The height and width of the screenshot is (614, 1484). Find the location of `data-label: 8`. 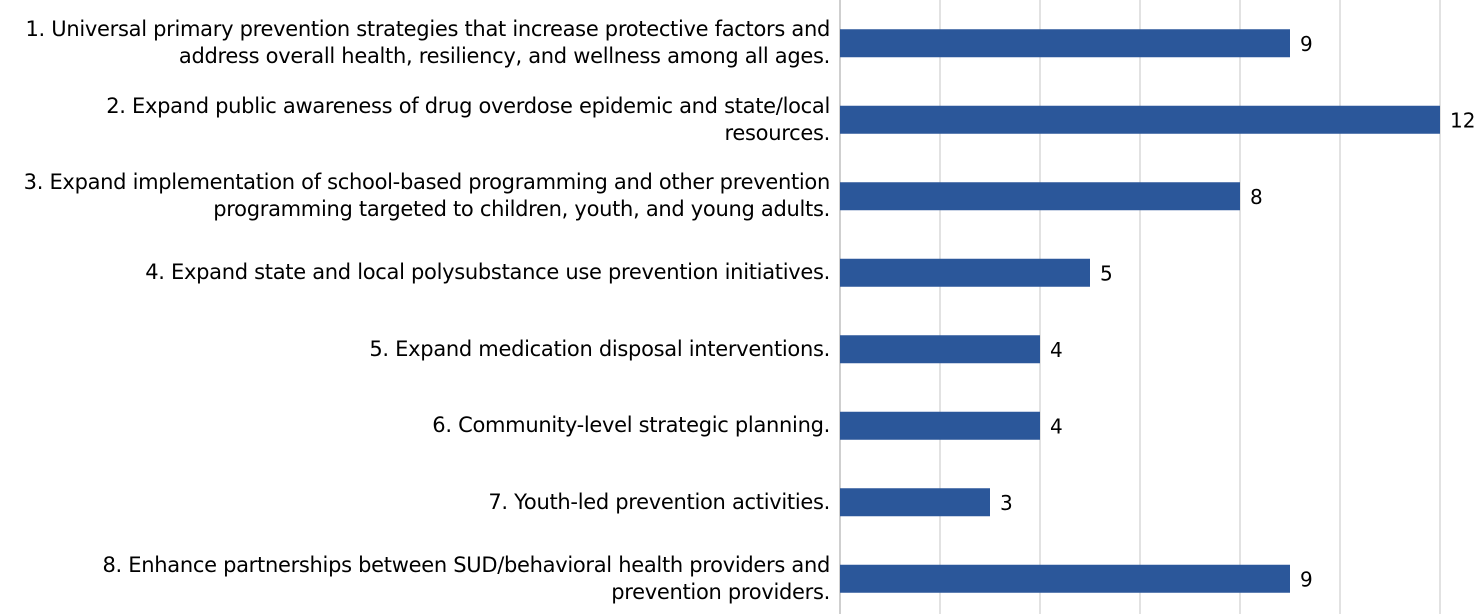

data-label: 8 is located at coordinates (1256, 197).